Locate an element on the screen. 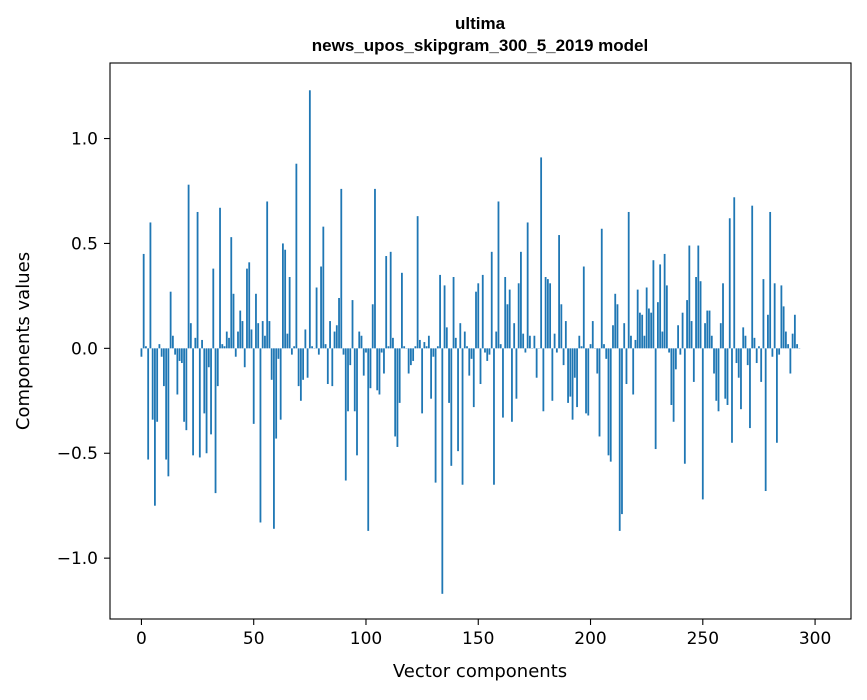  x-tick-label: 0 is located at coordinates (141, 639).